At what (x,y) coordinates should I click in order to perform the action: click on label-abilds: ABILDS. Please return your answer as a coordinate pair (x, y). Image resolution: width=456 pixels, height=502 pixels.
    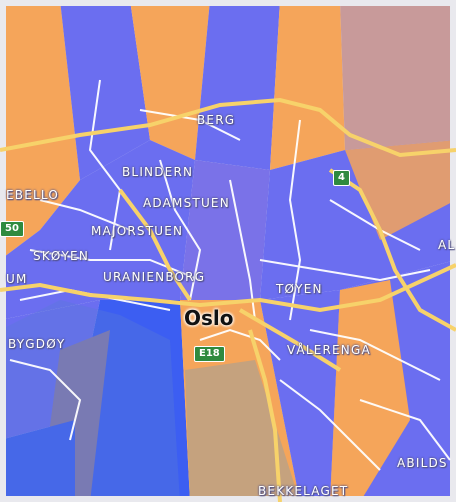
    Looking at the image, I should click on (422, 463).